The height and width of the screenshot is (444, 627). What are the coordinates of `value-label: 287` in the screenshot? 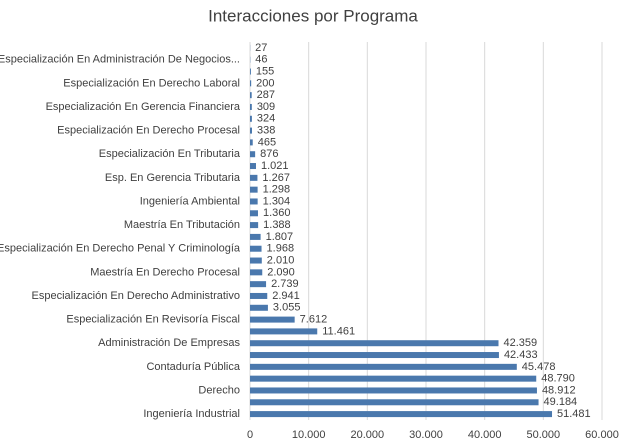 It's located at (266, 95).